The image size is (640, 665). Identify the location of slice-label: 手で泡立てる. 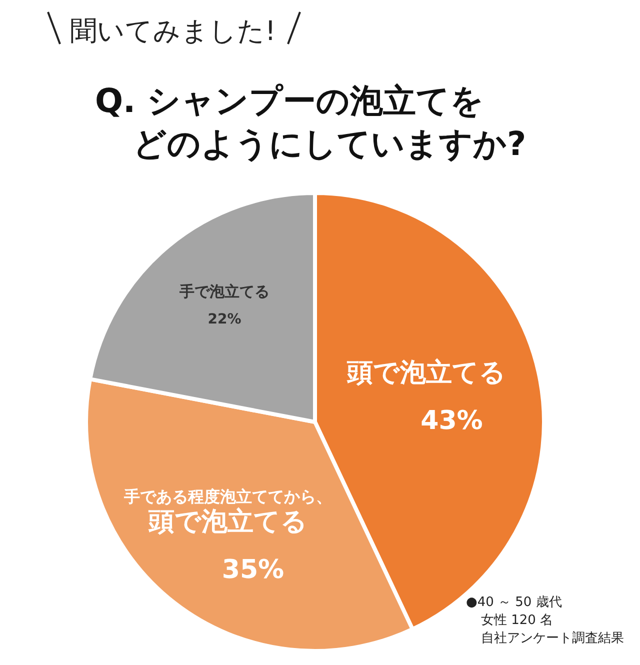
(224, 291).